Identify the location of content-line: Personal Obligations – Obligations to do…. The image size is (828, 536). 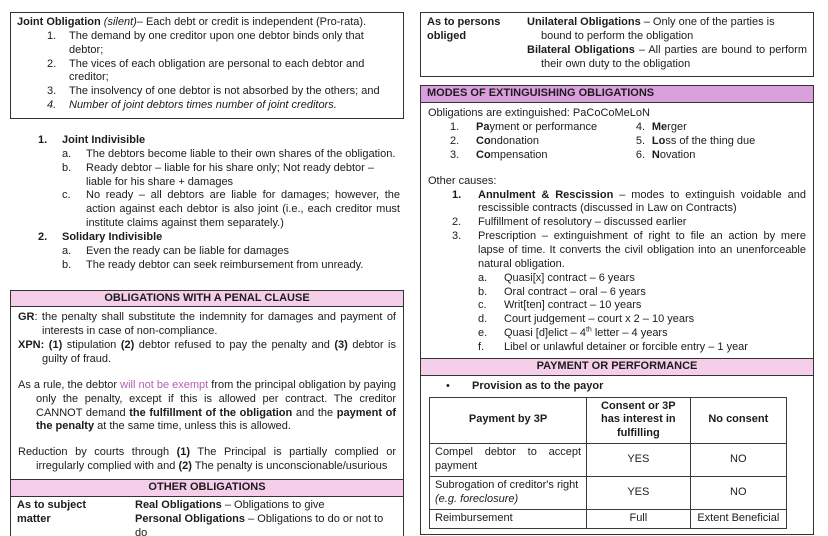
(266, 524).